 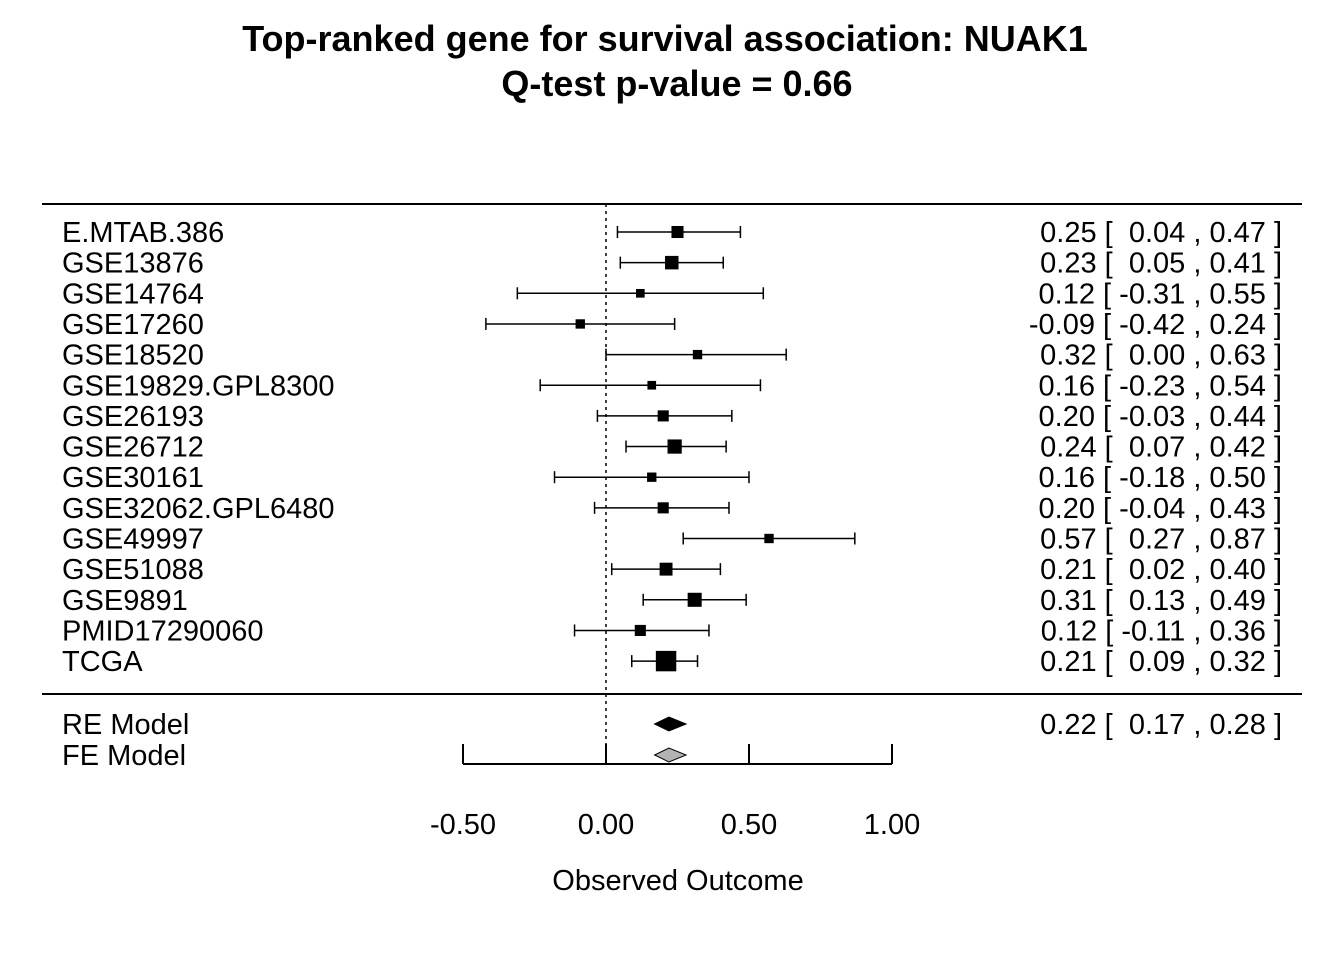 I want to click on study-label: GSE19829.GPL8300, so click(x=198, y=386).